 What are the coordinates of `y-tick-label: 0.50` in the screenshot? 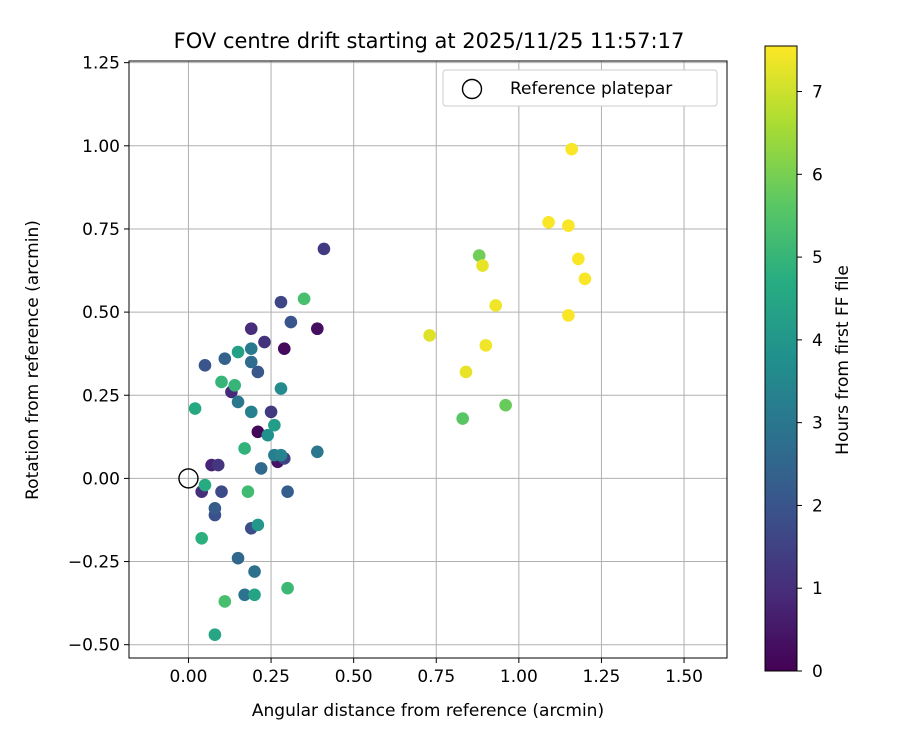 It's located at (101, 313).